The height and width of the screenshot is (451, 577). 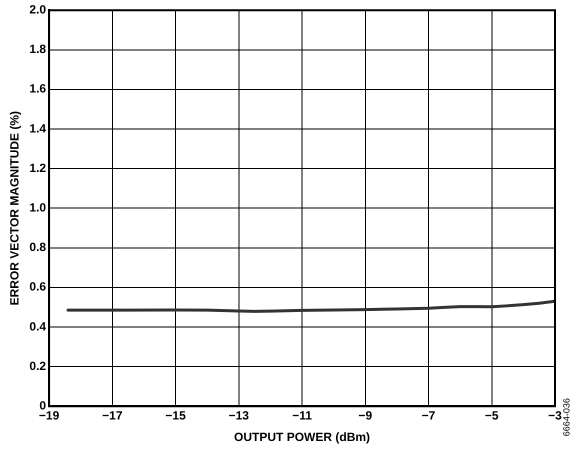 What do you see at coordinates (37, 89) in the screenshot?
I see `y-tick-label: 1.6` at bounding box center [37, 89].